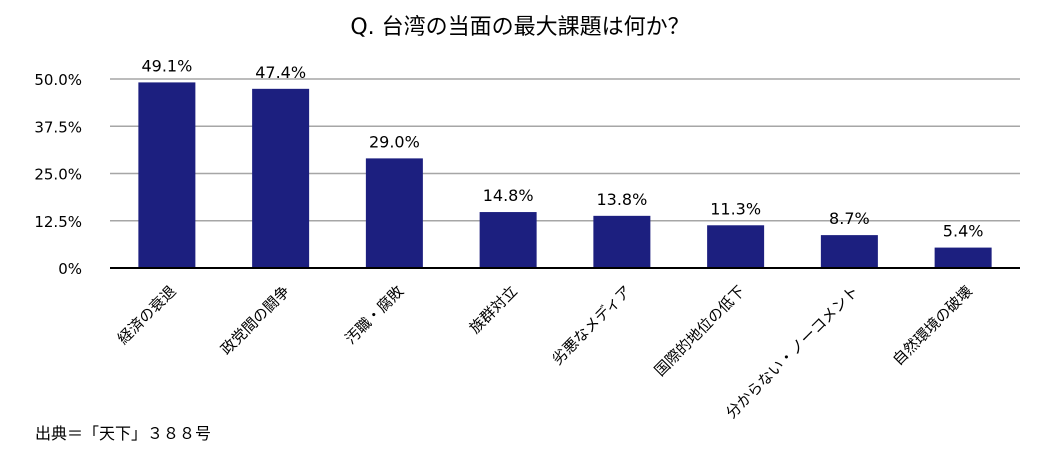 Image resolution: width=1045 pixels, height=462 pixels. What do you see at coordinates (849, 218) in the screenshot?
I see `bar-value-label: 8.7%` at bounding box center [849, 218].